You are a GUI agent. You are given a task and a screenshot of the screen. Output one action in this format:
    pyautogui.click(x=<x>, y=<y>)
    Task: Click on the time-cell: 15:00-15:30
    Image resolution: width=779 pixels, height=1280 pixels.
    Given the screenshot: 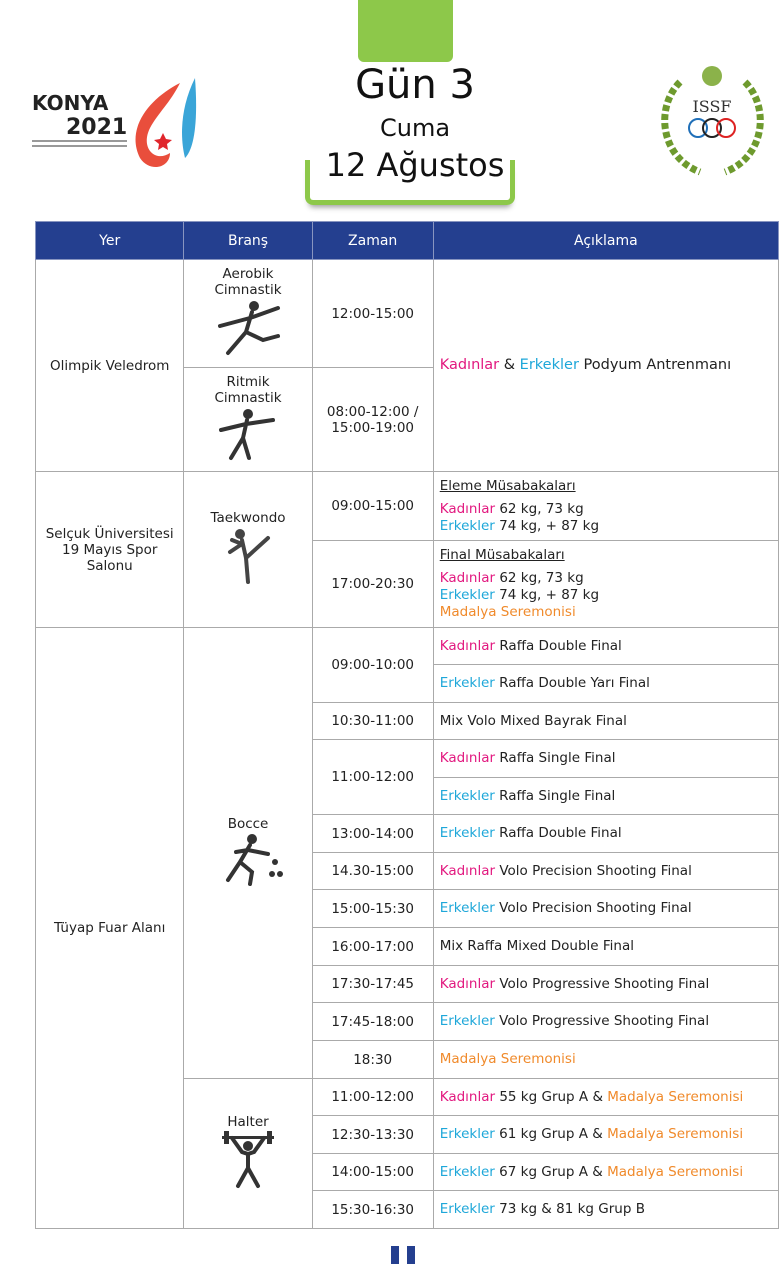 What is the action you would take?
    pyautogui.click(x=372, y=908)
    